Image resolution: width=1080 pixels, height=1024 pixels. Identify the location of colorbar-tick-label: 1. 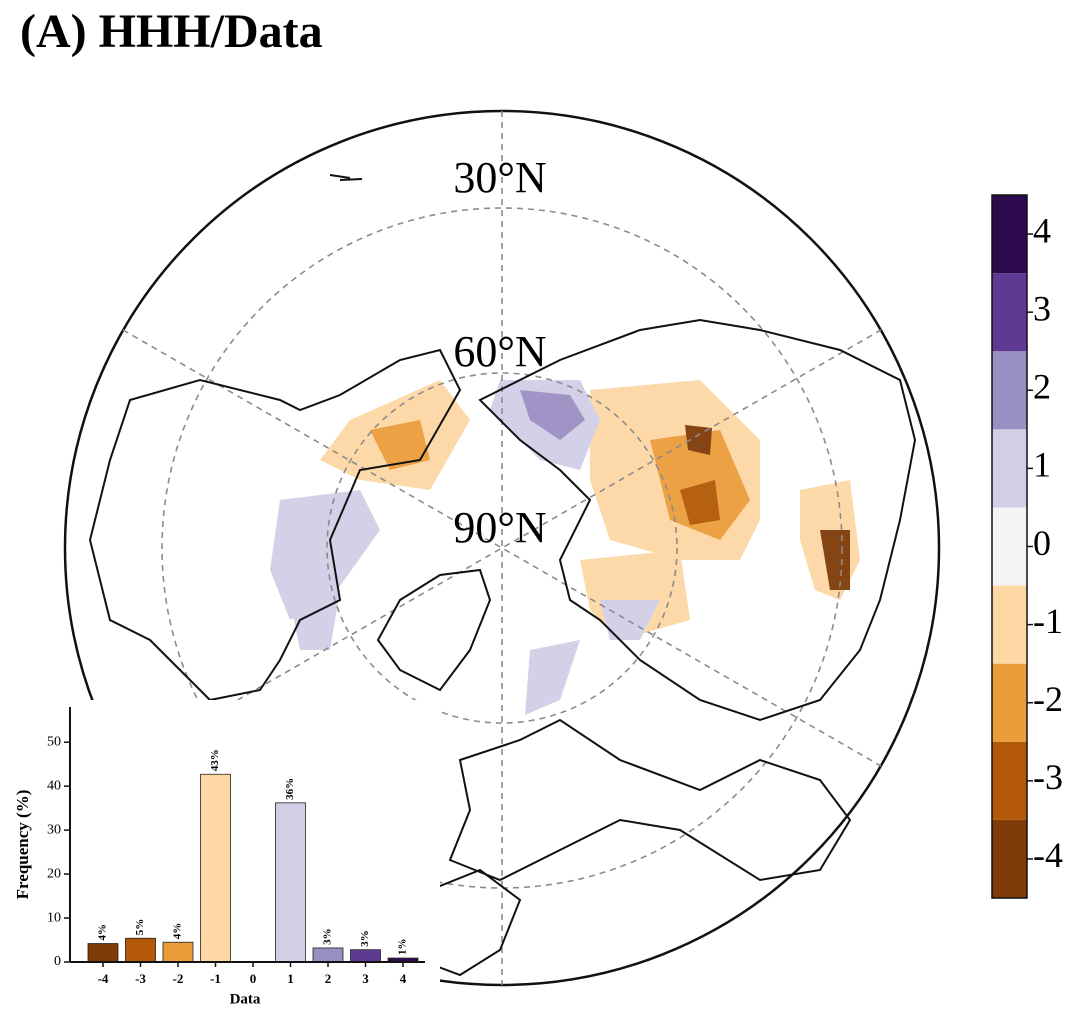
(1042, 465).